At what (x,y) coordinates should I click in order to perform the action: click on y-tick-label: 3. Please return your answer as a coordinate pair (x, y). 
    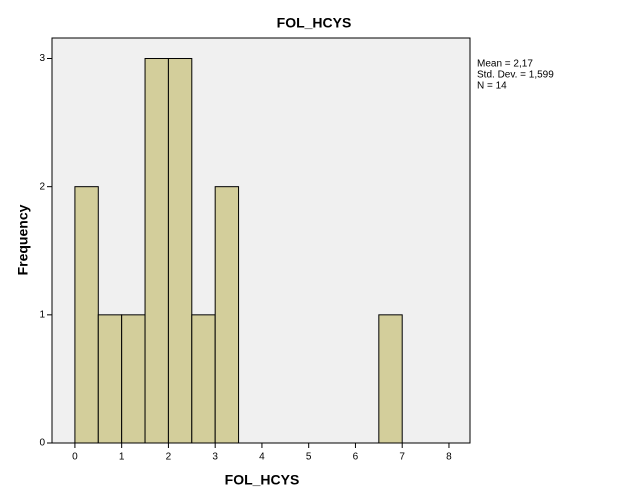
    Looking at the image, I should click on (42, 58).